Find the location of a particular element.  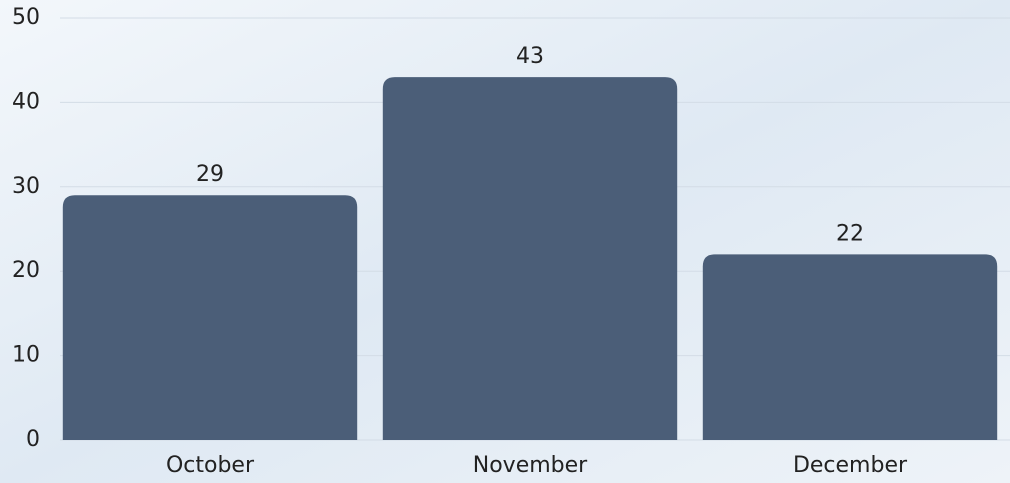

x-tick-label: December is located at coordinates (850, 465).